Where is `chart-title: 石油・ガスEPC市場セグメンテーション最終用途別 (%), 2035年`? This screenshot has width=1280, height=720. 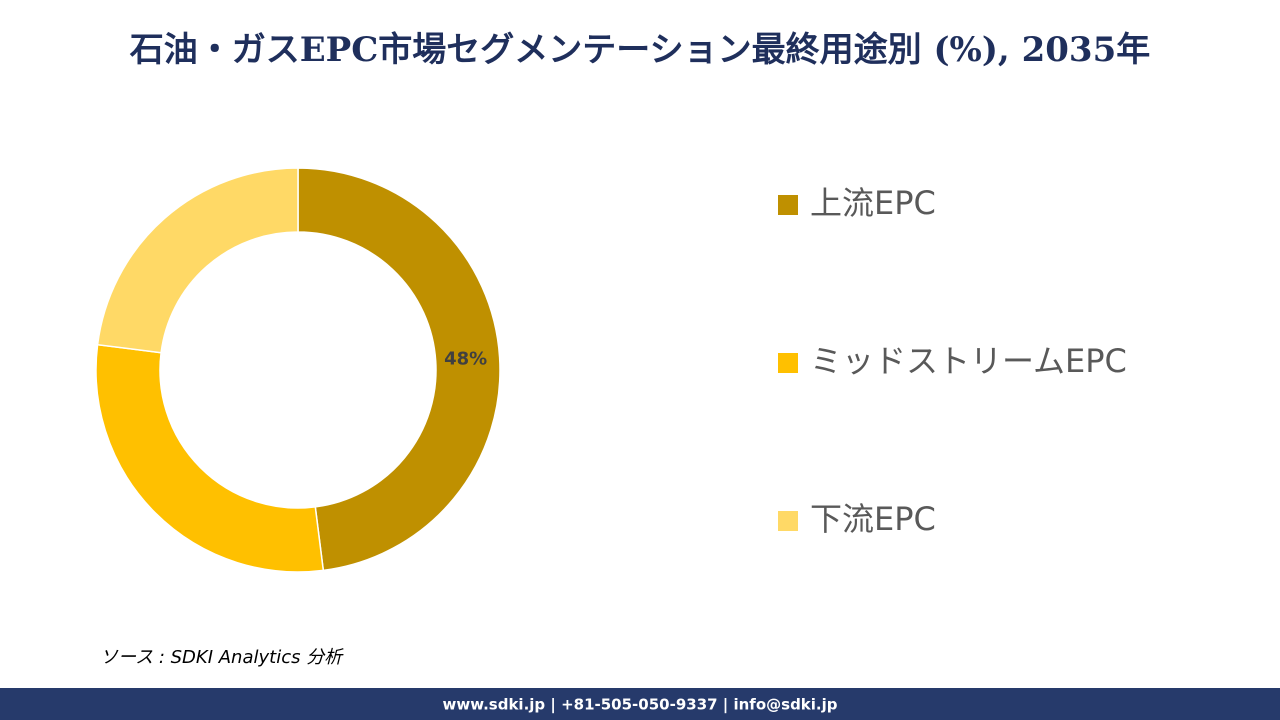
chart-title: 石油・ガスEPC市場セグメンテーション最終用途別 (%), 2035年 is located at coordinates (639, 50).